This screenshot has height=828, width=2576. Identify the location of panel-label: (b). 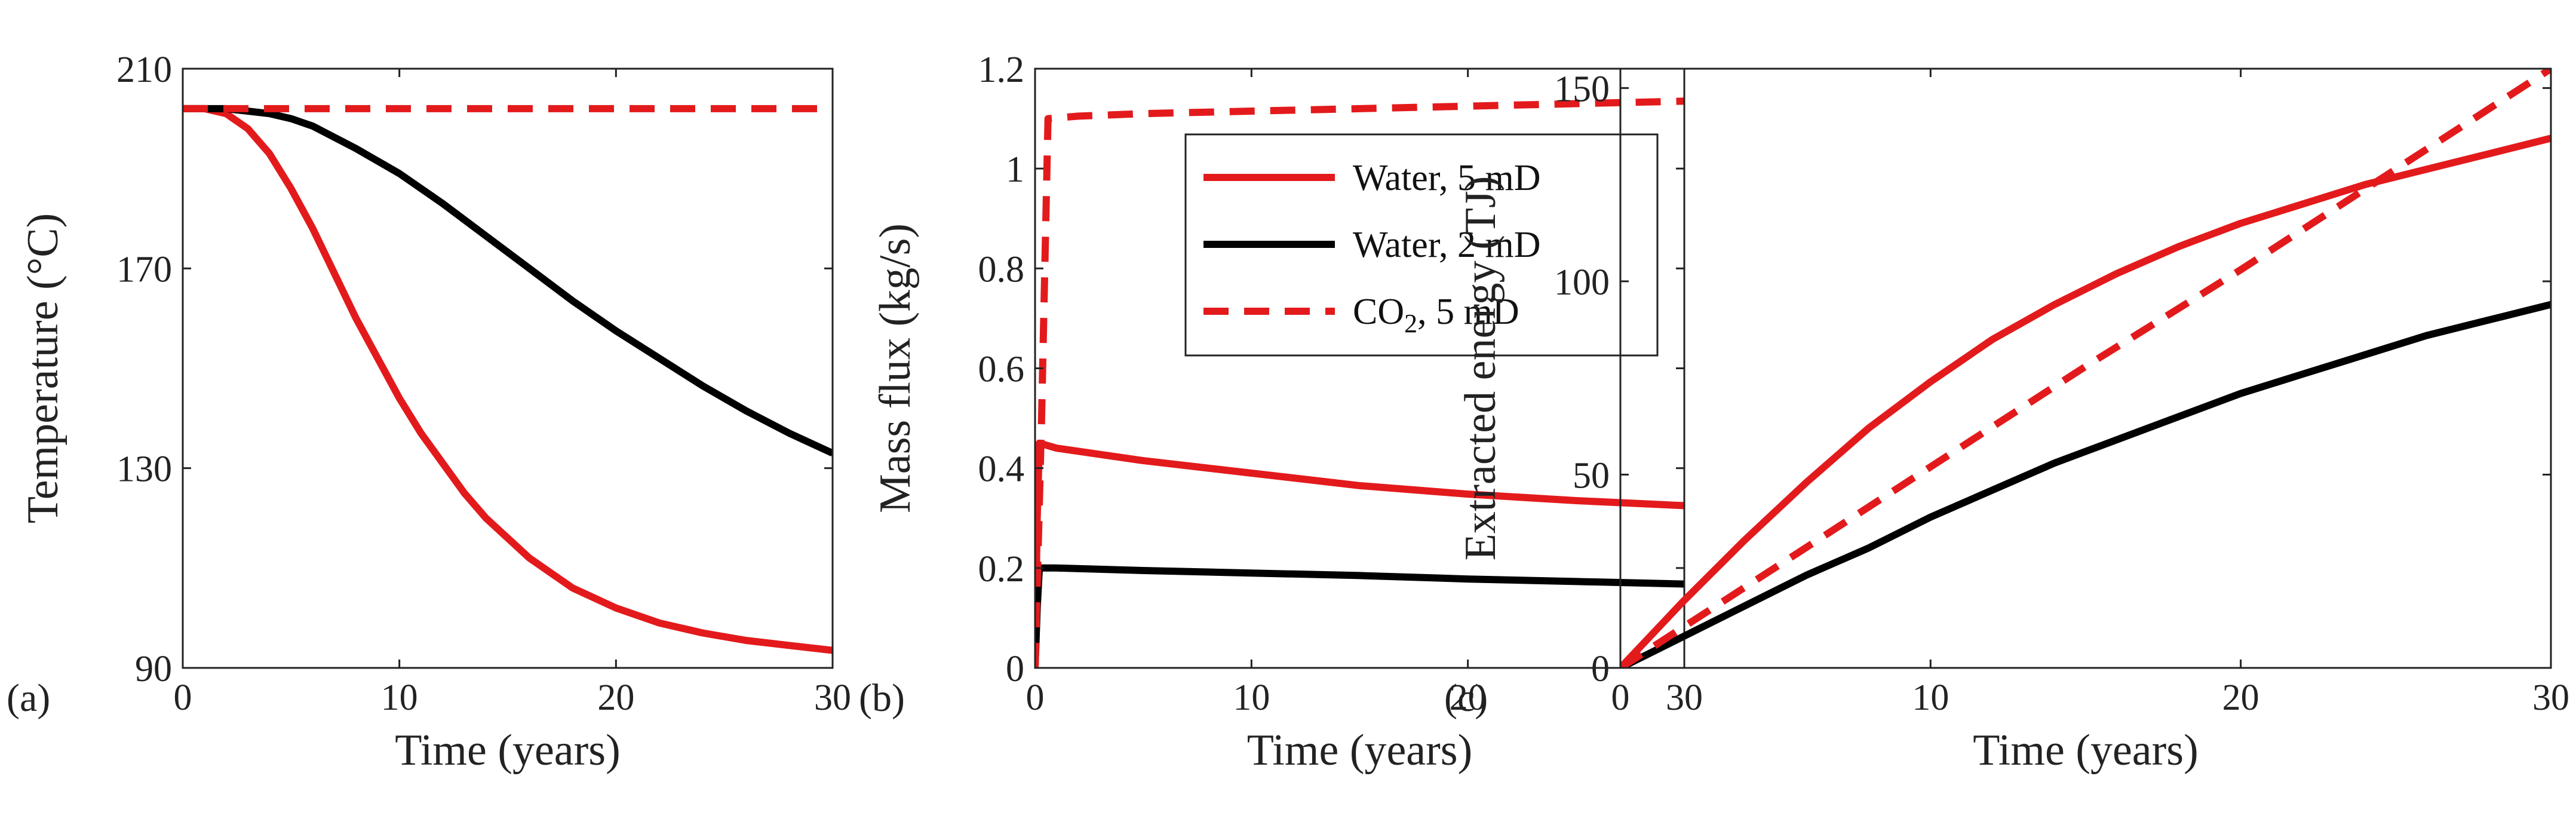
(882, 698).